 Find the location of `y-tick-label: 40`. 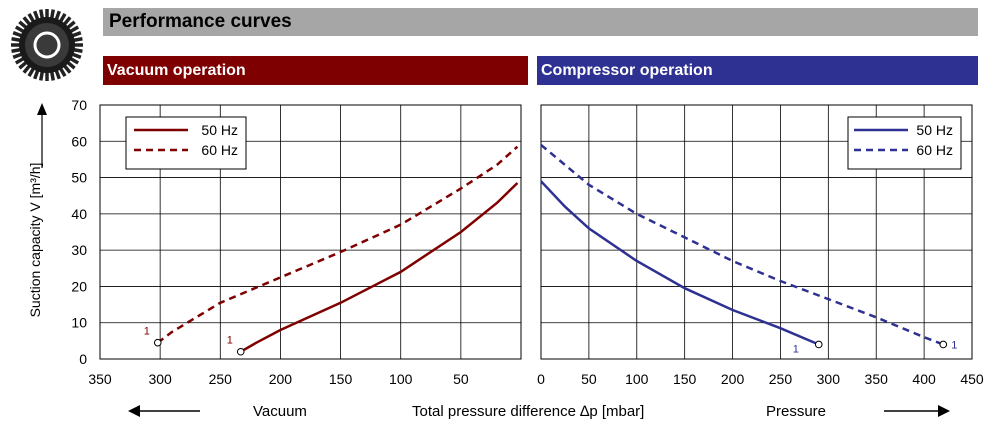

y-tick-label: 40 is located at coordinates (79, 214).